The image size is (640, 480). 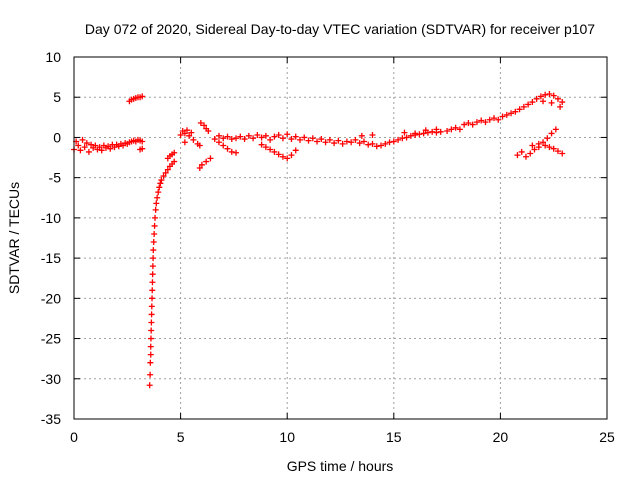 I want to click on y-tick-label: -35, so click(x=51, y=419).